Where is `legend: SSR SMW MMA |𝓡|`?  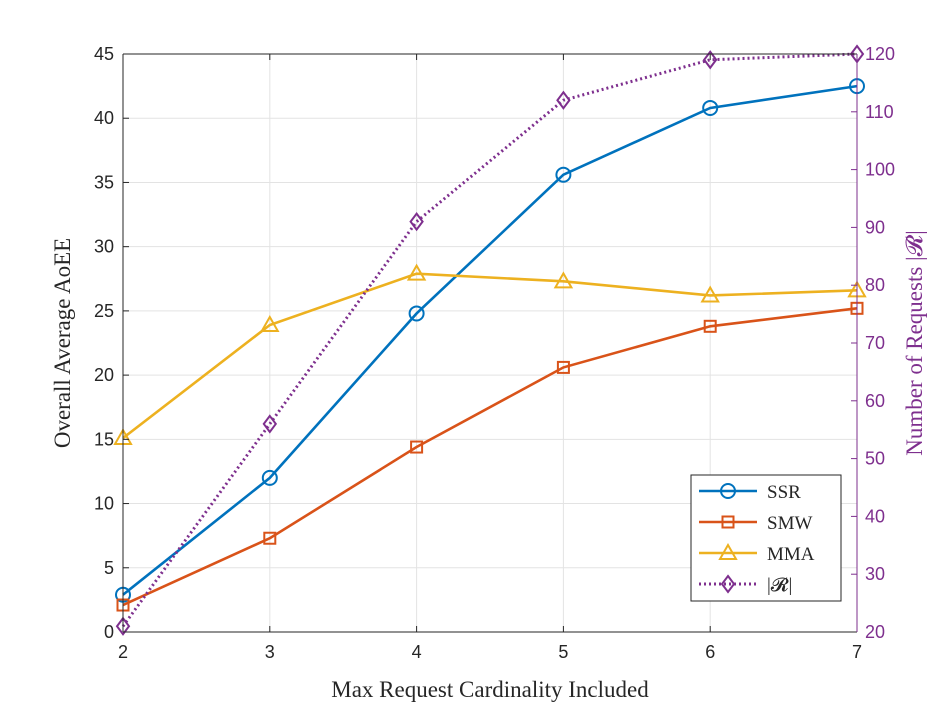
legend: SSR SMW MMA |𝓡| is located at coordinates (766, 538).